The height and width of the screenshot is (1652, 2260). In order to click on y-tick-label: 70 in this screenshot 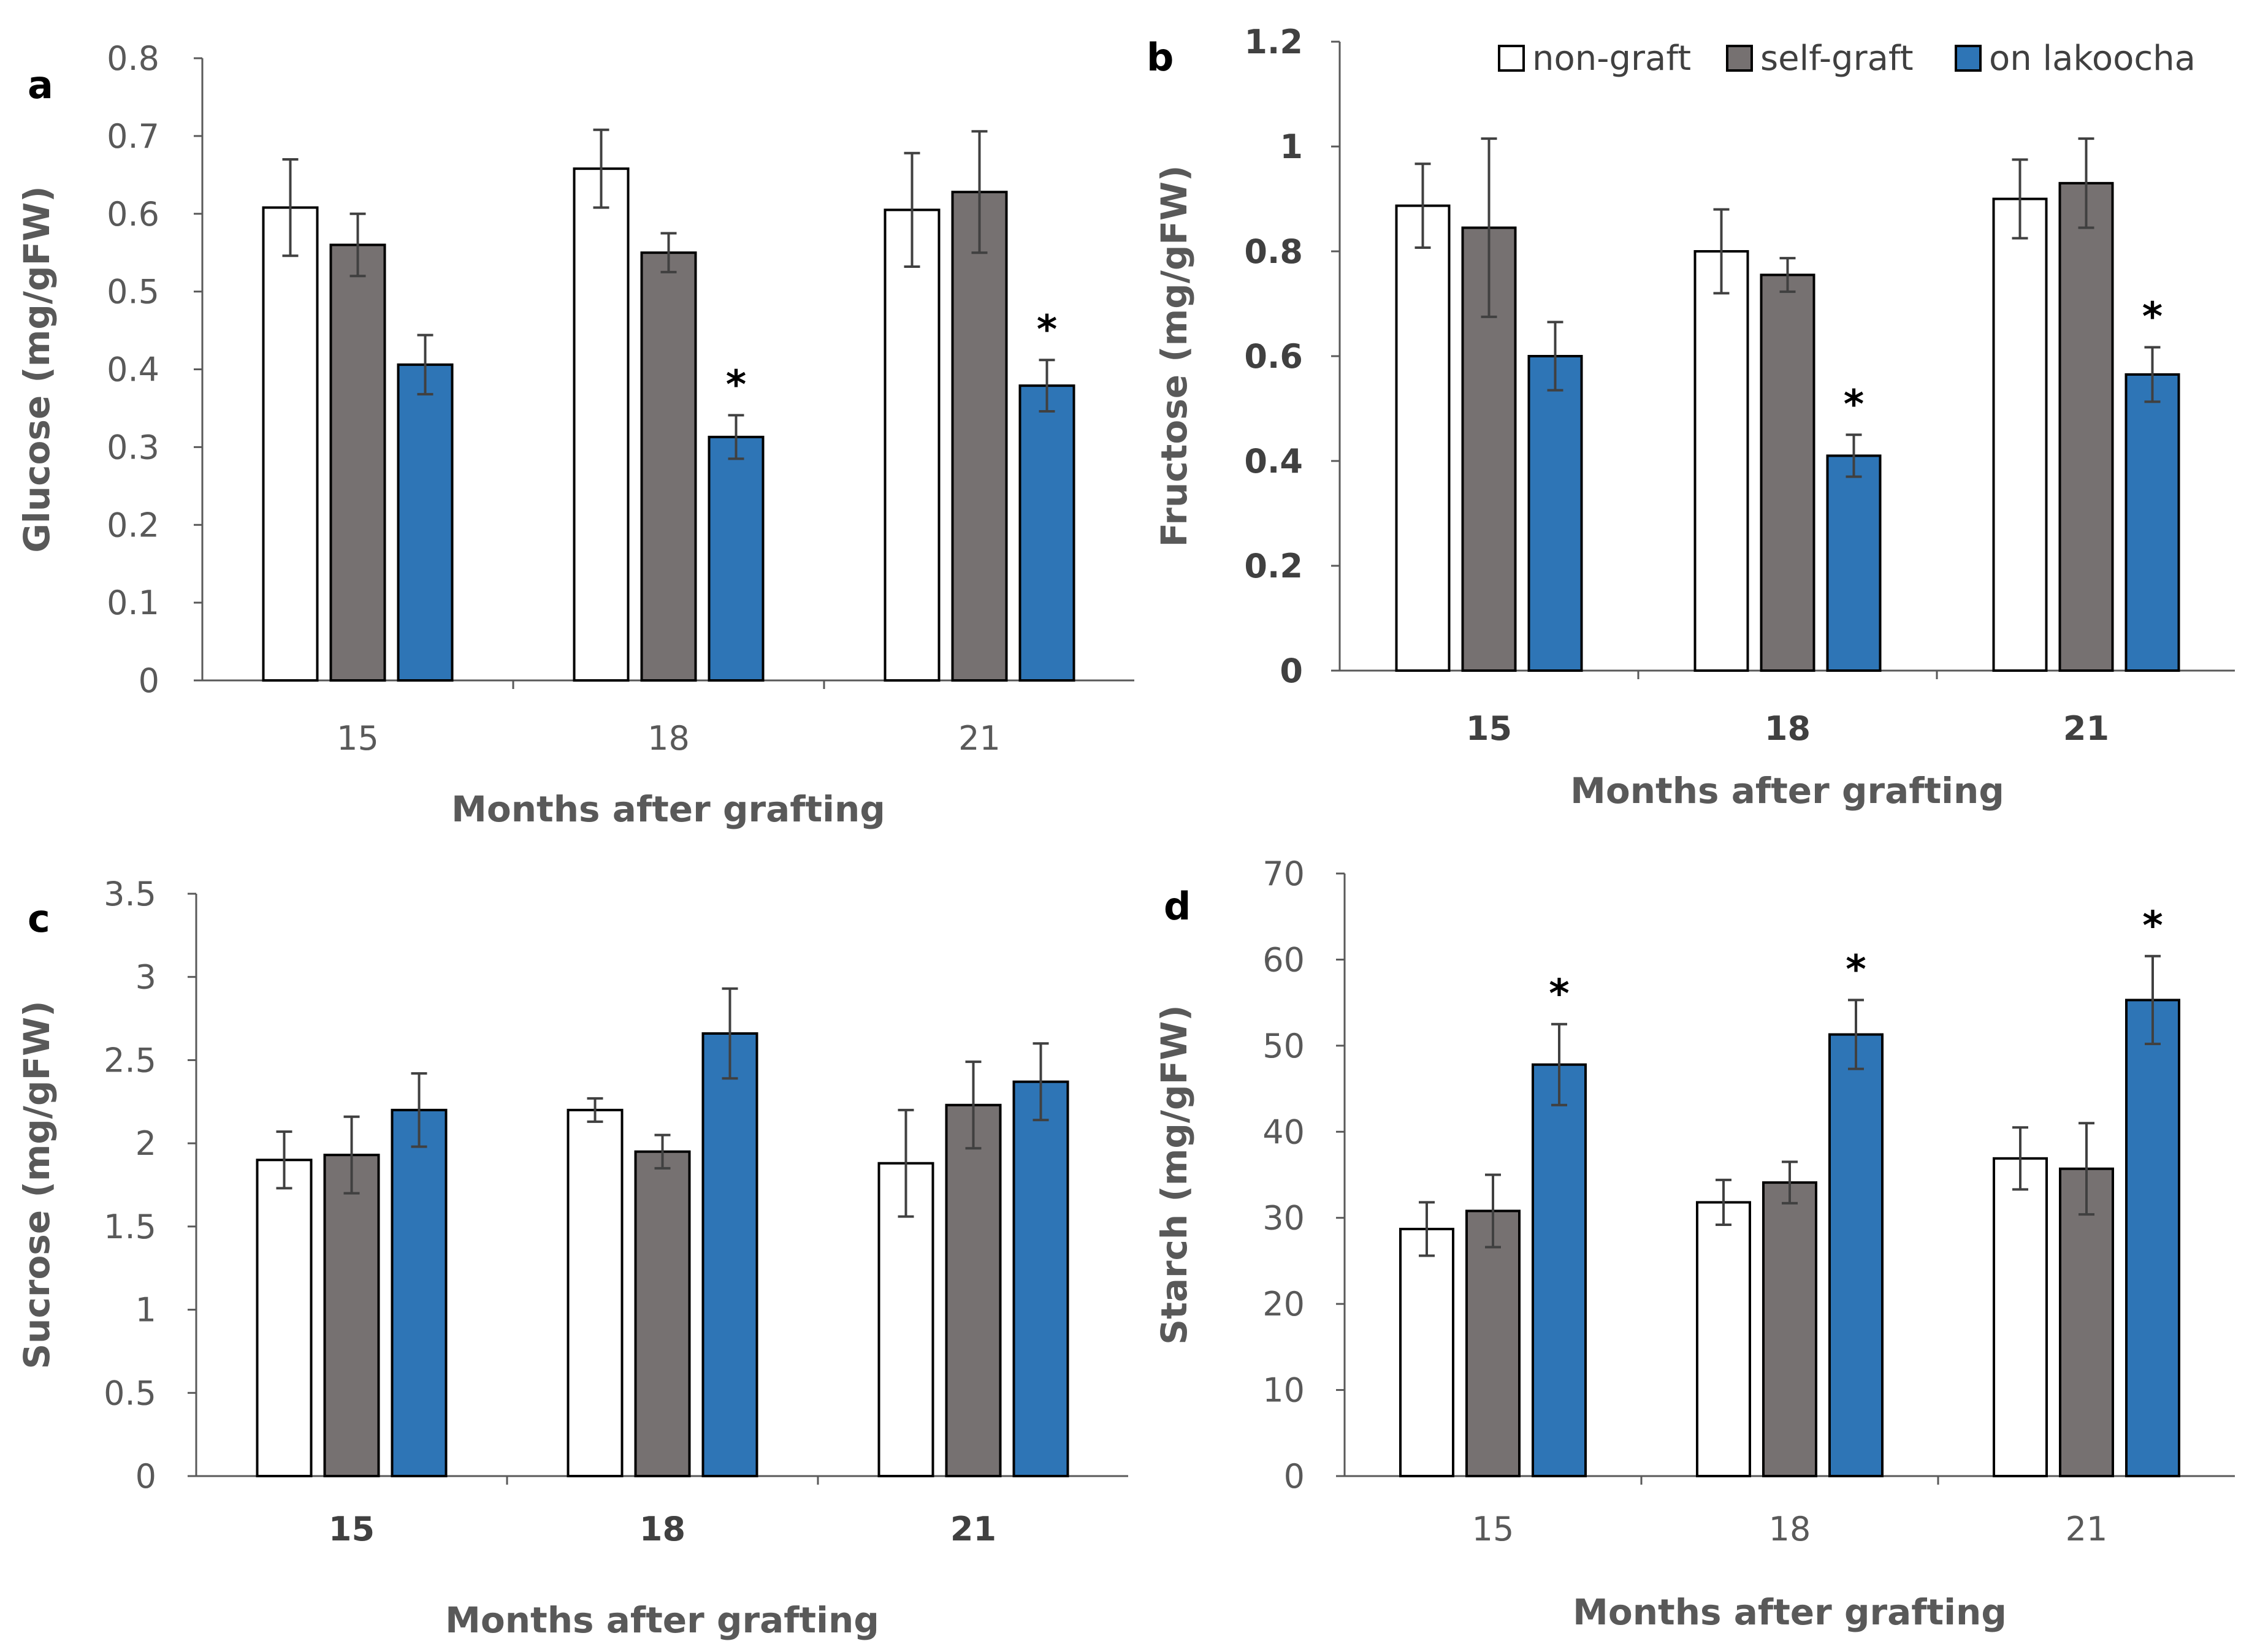, I will do `click(1283, 874)`.